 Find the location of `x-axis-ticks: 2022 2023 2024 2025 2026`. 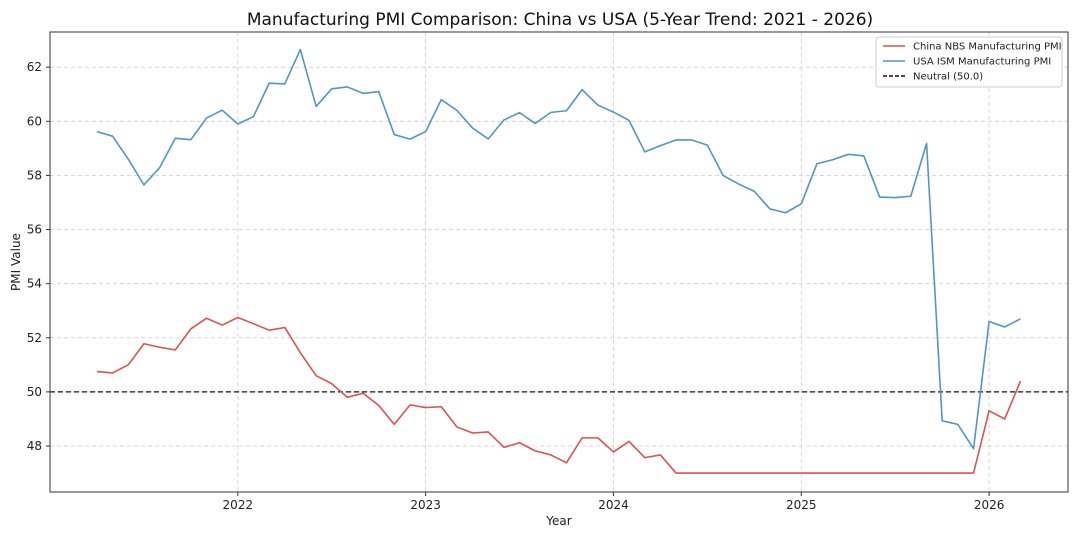

x-axis-ticks: 2022 2023 2024 2025 2026 is located at coordinates (614, 502).